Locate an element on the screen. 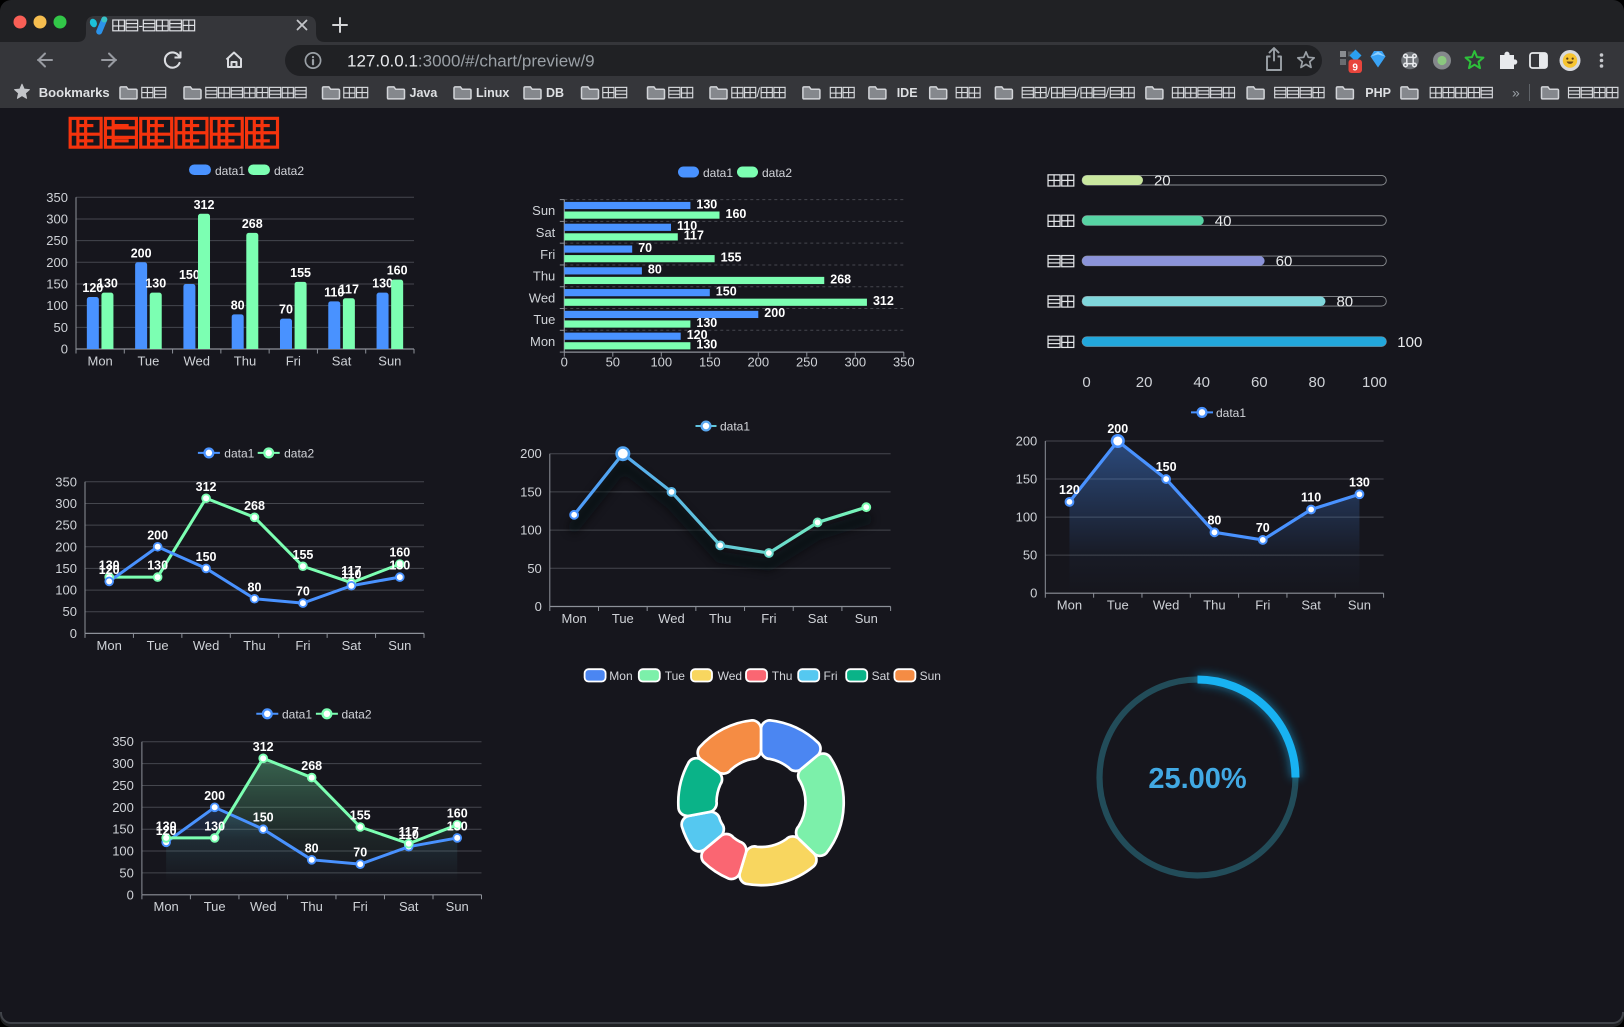  svg-text:127.0.0.1:3000/#/chart/preview: 127.0.0.1:3000/#/chart/preview/9 is located at coordinates (471, 61).